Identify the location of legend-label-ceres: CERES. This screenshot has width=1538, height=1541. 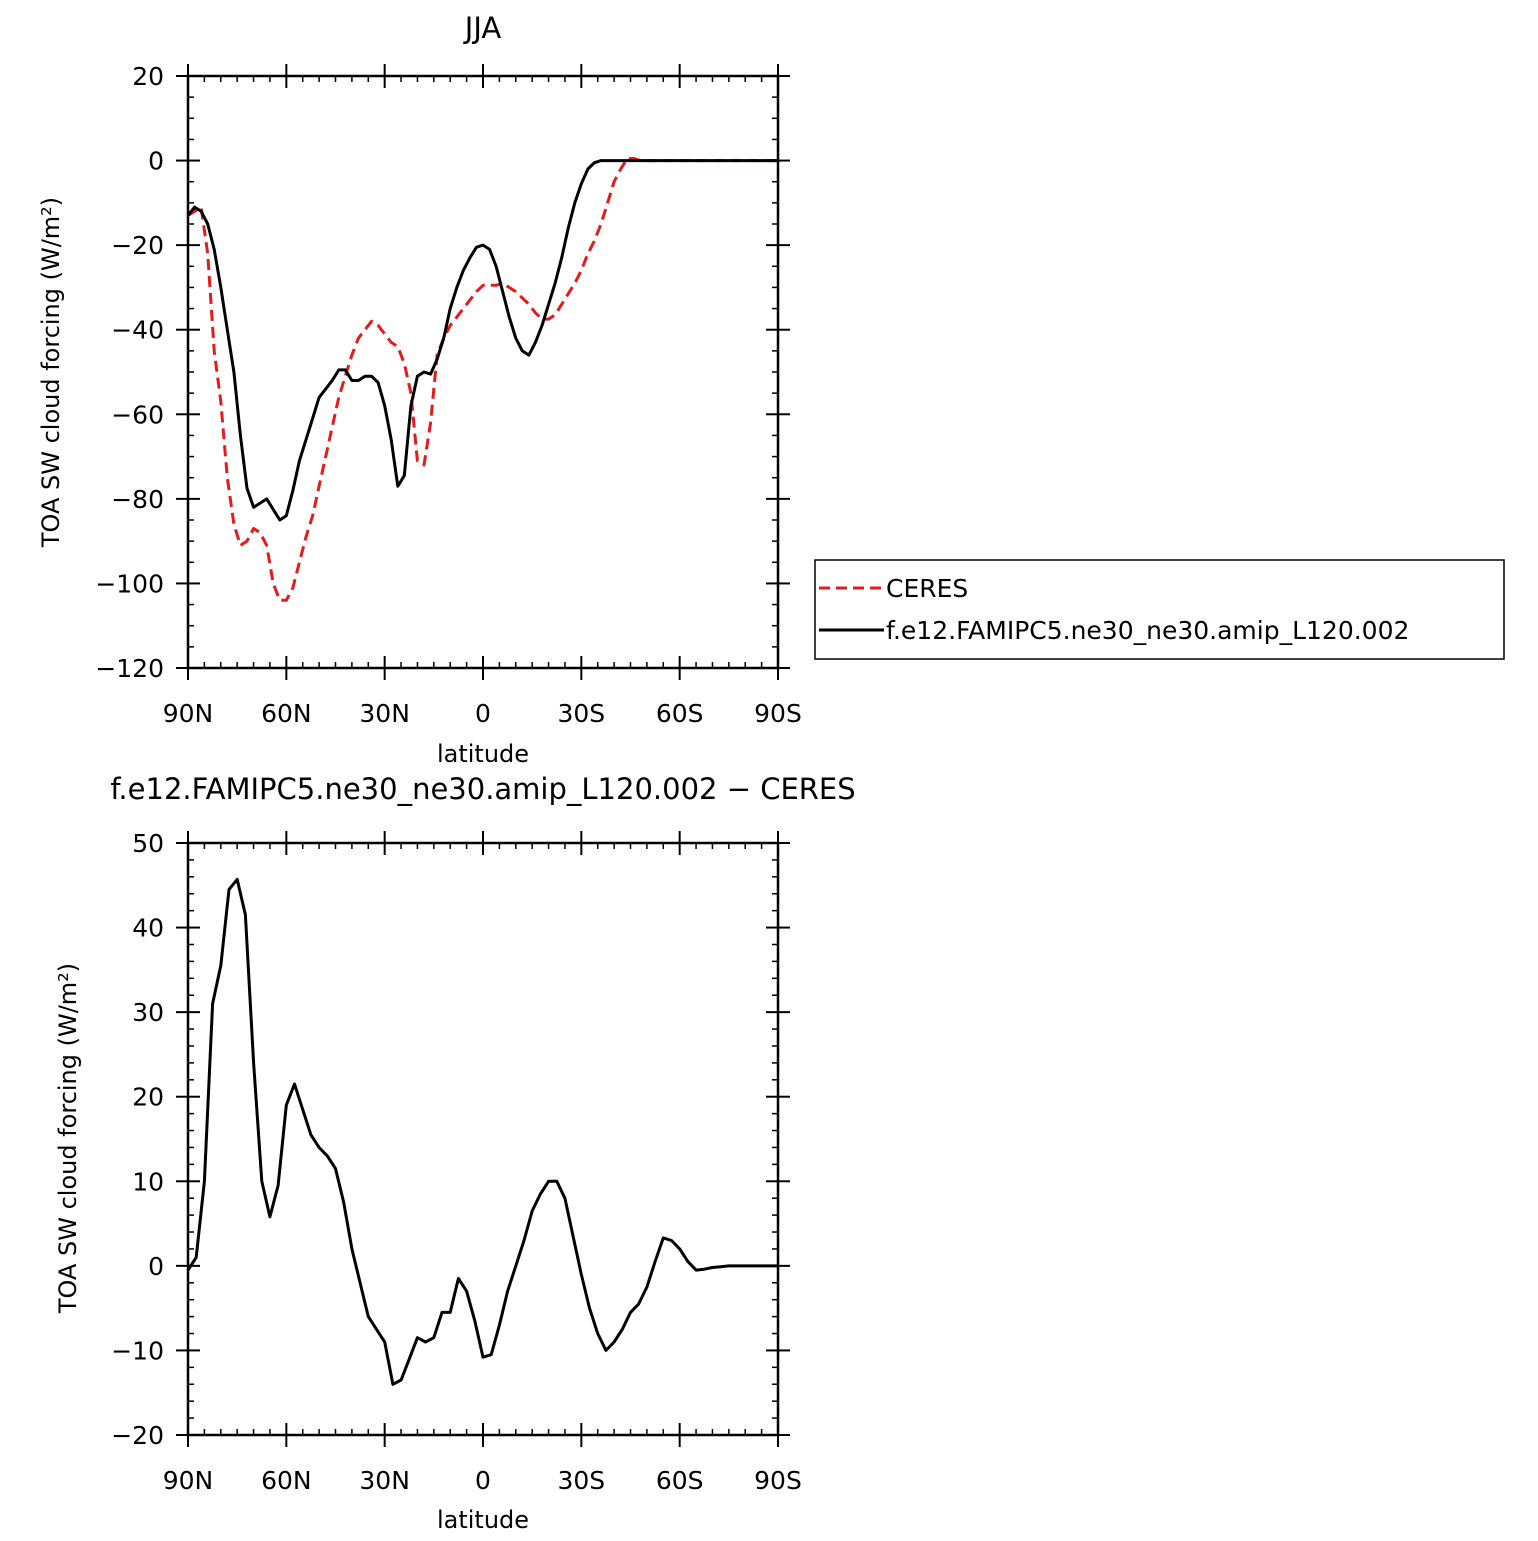
(927, 588).